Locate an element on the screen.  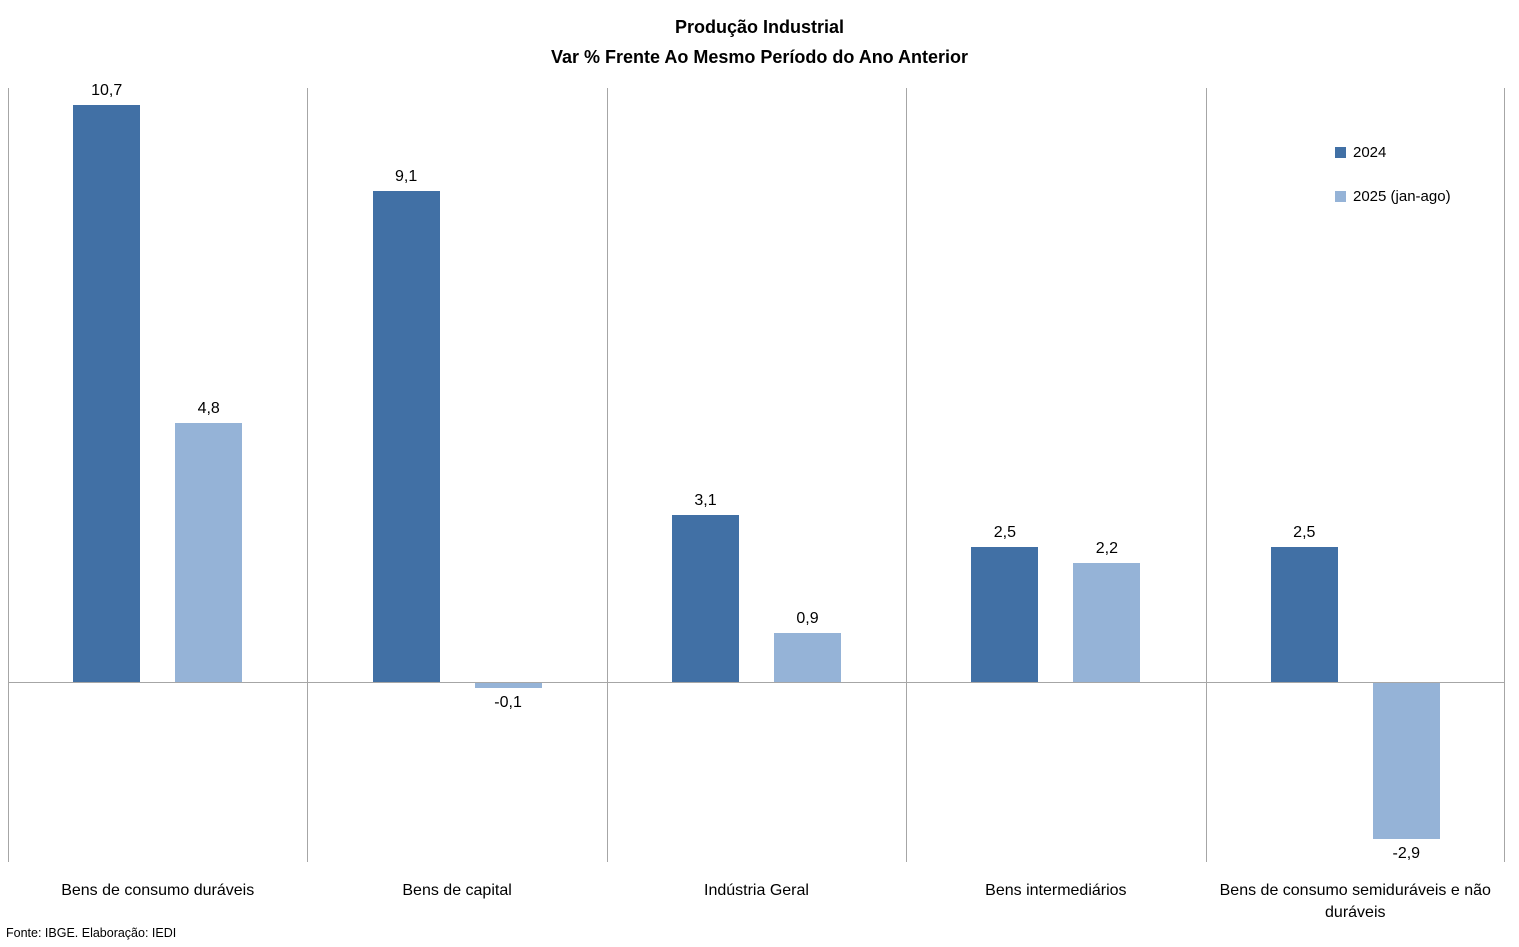
source-note: Fonte: IBGE. Elaboração: IEDI is located at coordinates (91, 933).